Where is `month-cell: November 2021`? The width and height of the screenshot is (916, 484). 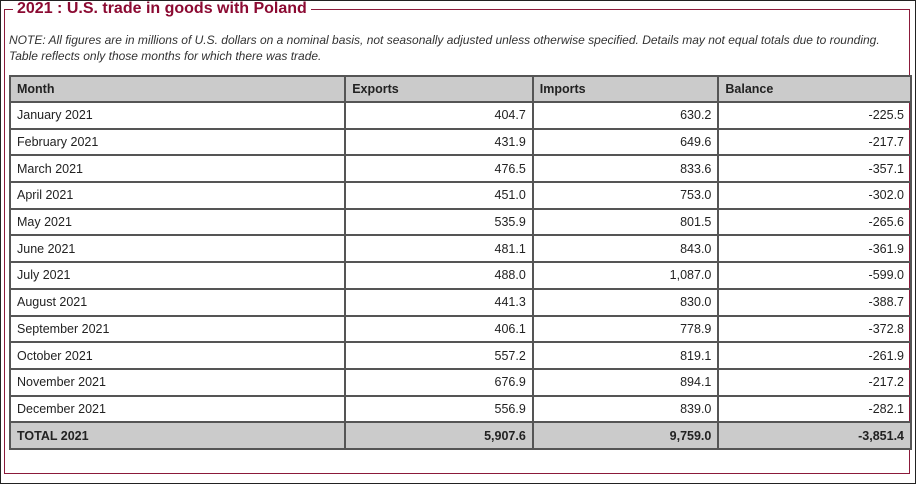
month-cell: November 2021 is located at coordinates (177, 382).